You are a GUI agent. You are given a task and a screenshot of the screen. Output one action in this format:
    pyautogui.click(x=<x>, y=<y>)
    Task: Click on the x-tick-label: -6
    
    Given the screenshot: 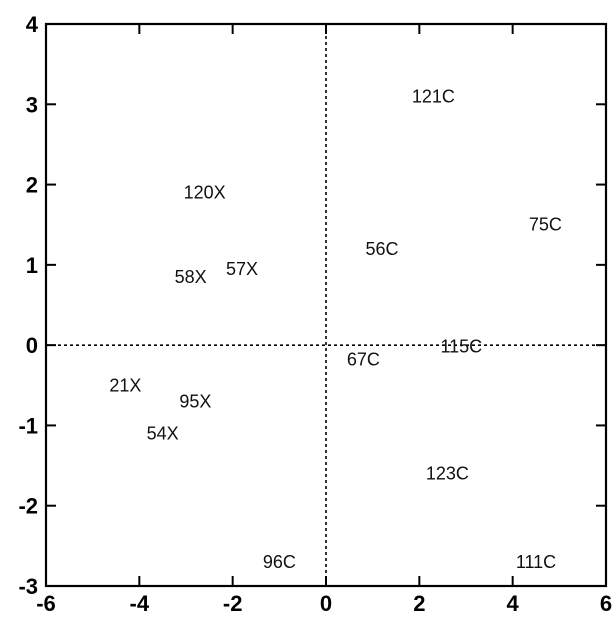 What is the action you would take?
    pyautogui.click(x=46, y=603)
    